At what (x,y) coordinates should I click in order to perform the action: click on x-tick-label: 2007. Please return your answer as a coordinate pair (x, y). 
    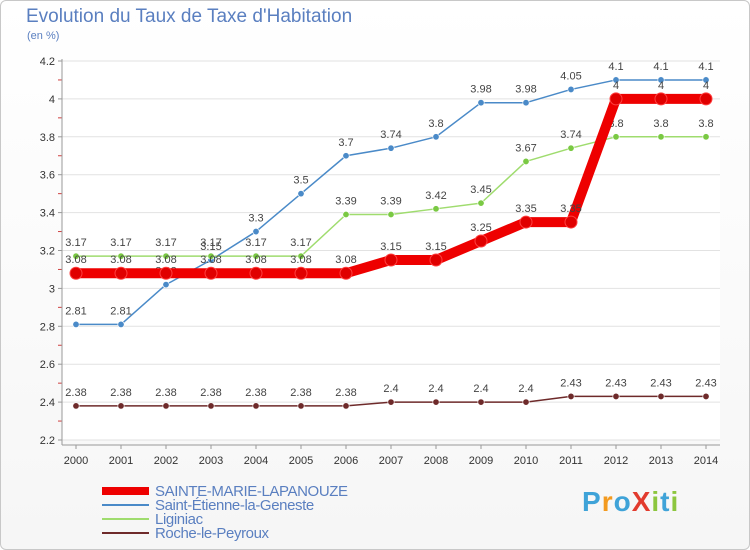
    Looking at the image, I should click on (391, 461).